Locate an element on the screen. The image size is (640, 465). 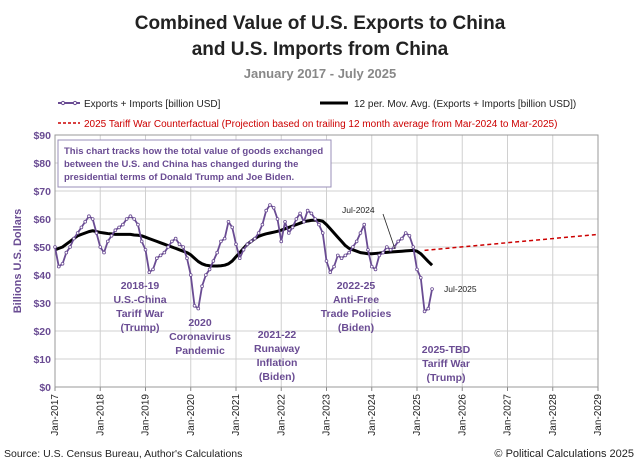
annotation-line: Inflation is located at coordinates (277, 363).